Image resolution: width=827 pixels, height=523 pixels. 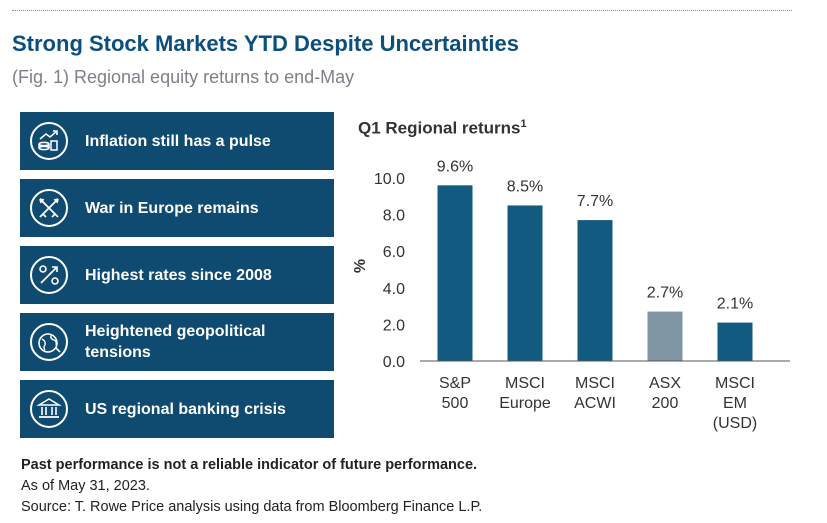 I want to click on x-tick-label: ACWI, so click(x=595, y=403).